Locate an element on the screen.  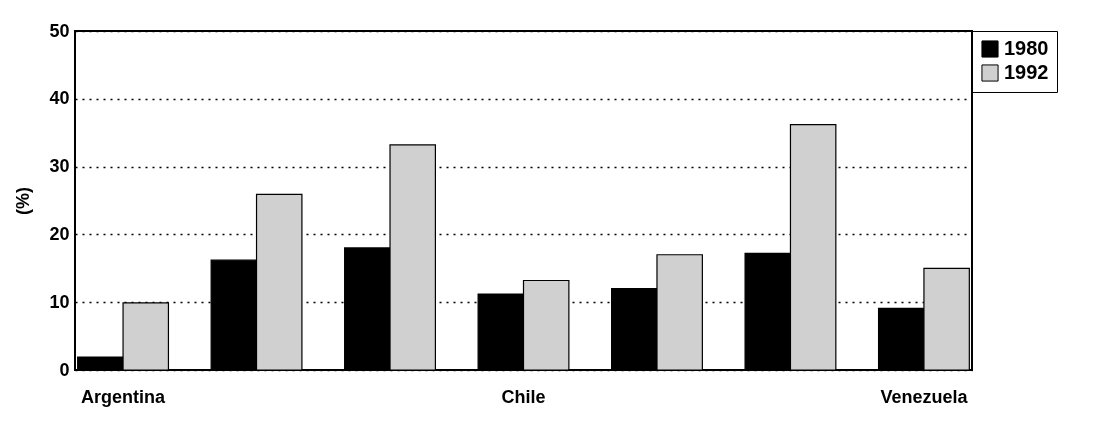
y-tick-label: 30 is located at coordinates (59, 166).